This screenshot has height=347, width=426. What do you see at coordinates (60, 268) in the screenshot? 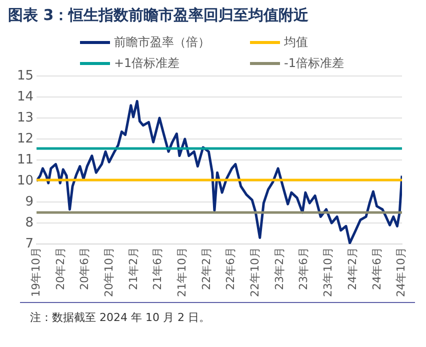
I see `x-tick-label: 20年2月` at bounding box center [60, 268].